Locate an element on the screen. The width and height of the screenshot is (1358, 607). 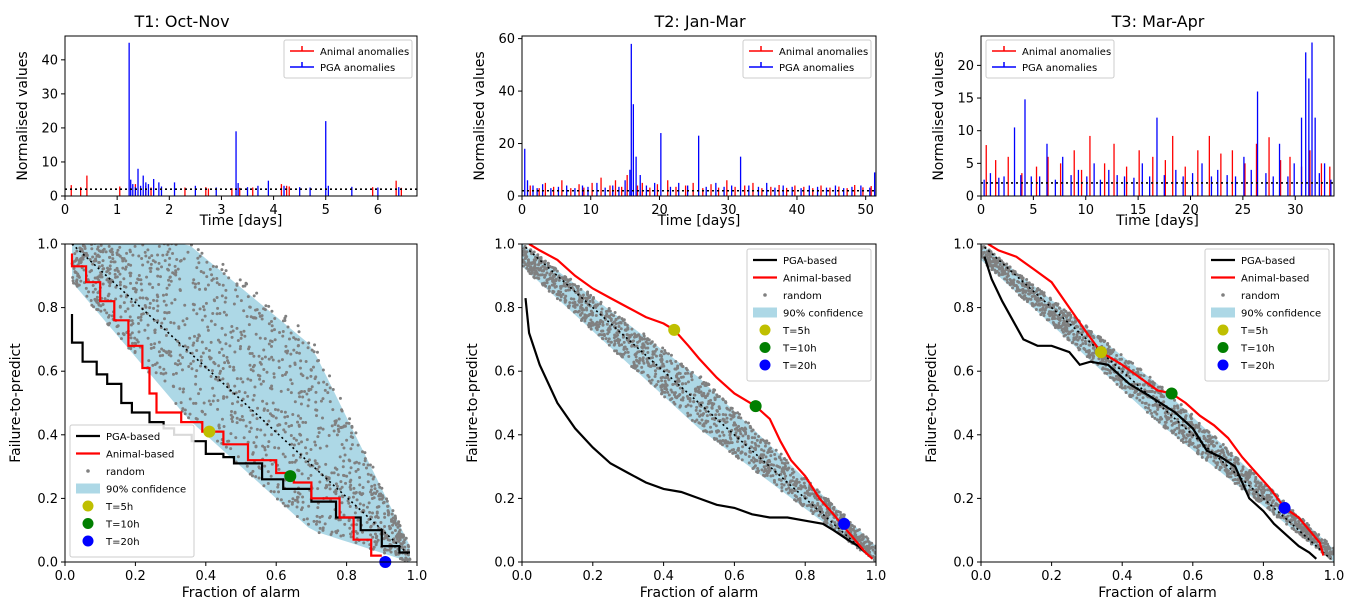
legend-label: random is located at coordinates (802, 296).